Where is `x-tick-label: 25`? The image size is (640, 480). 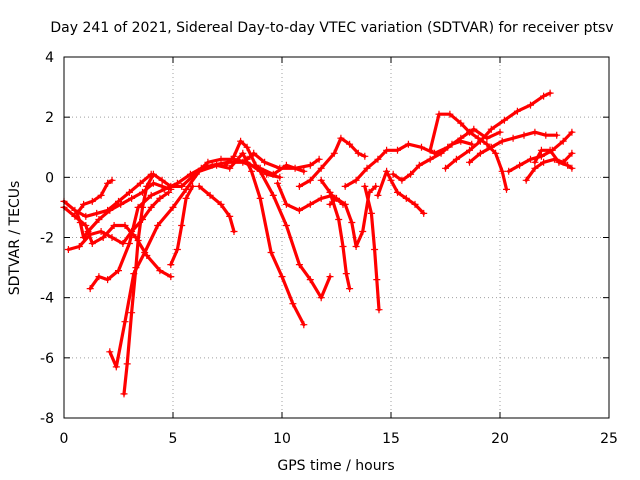
x-tick-label: 25 is located at coordinates (609, 439).